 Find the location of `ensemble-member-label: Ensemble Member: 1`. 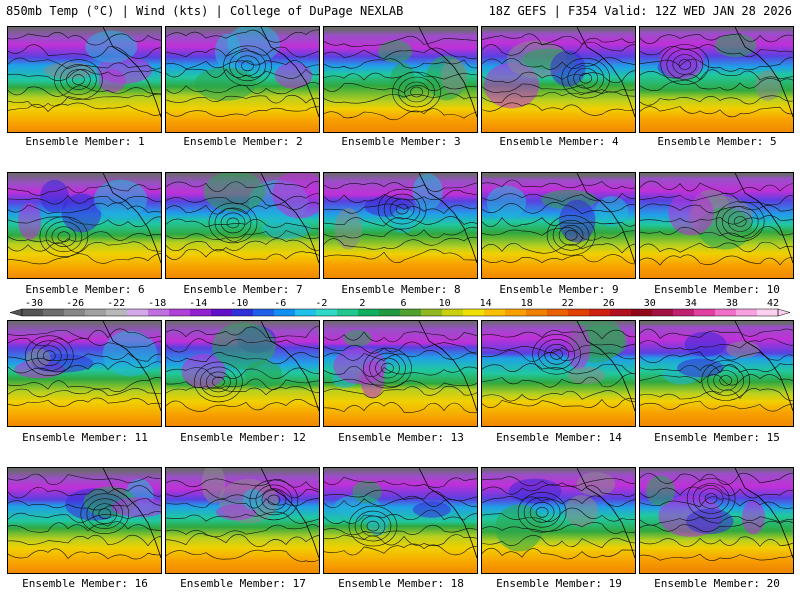

ensemble-member-label: Ensemble Member: 1 is located at coordinates (85, 141).